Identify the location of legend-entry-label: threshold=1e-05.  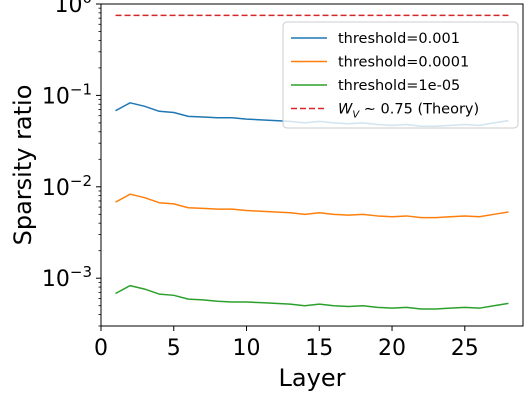
(399, 86).